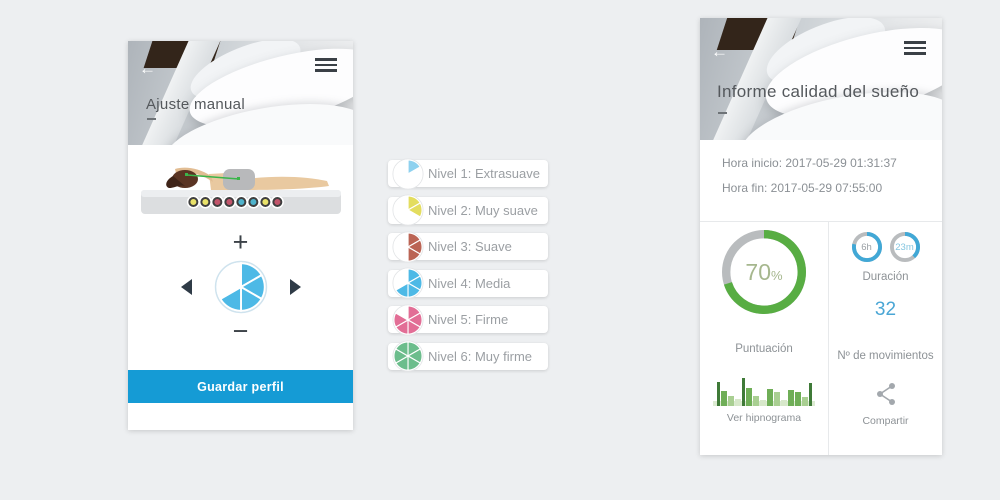 Image resolution: width=1000 pixels, height=500 pixels. Describe the element at coordinates (241, 189) in the screenshot. I see `sleeping-person-illustration` at that location.